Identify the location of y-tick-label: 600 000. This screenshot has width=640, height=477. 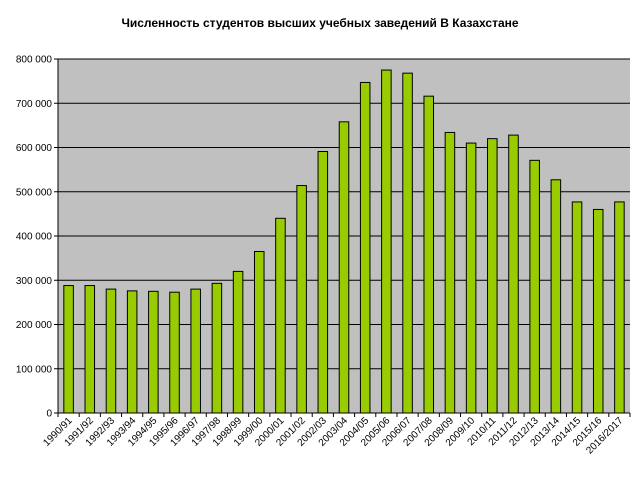
(34, 148).